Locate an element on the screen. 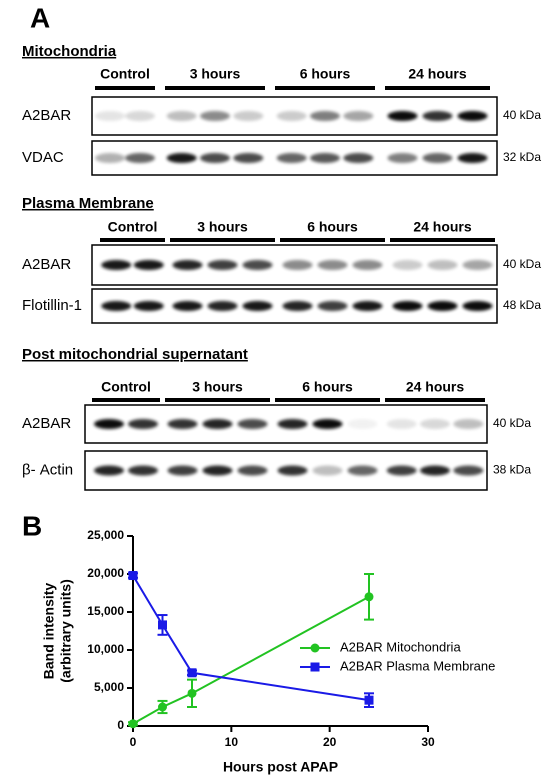 This screenshot has height=780, width=550. section-title: Plasma Membrane is located at coordinates (88, 203).